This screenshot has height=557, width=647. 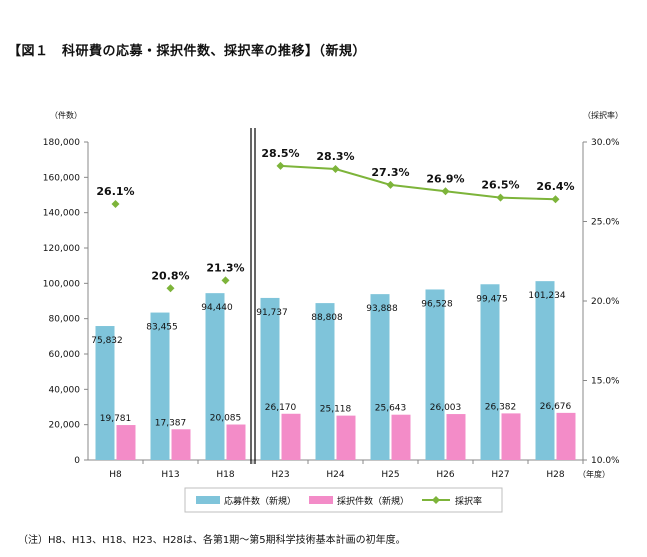 I want to click on right-tick-label: 20.0%, so click(x=605, y=302).